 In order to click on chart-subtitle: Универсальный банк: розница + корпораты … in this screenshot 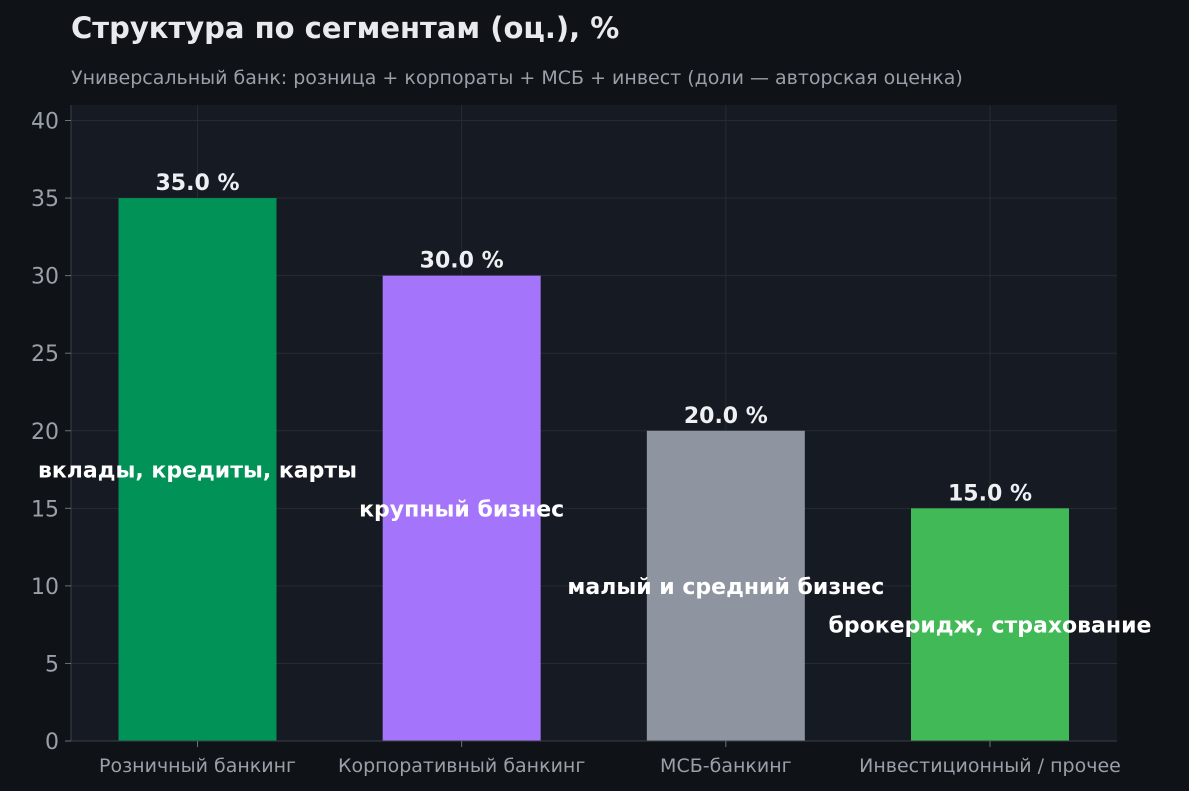, I will do `click(517, 78)`.